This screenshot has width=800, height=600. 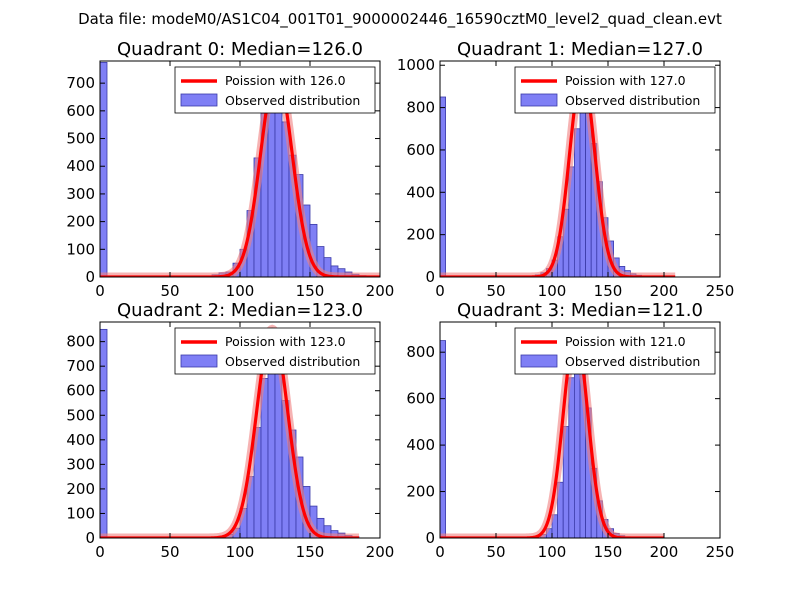 I want to click on quadrant-1-legend: Poission with 127.0 Observed distribution, so click(x=615, y=90).